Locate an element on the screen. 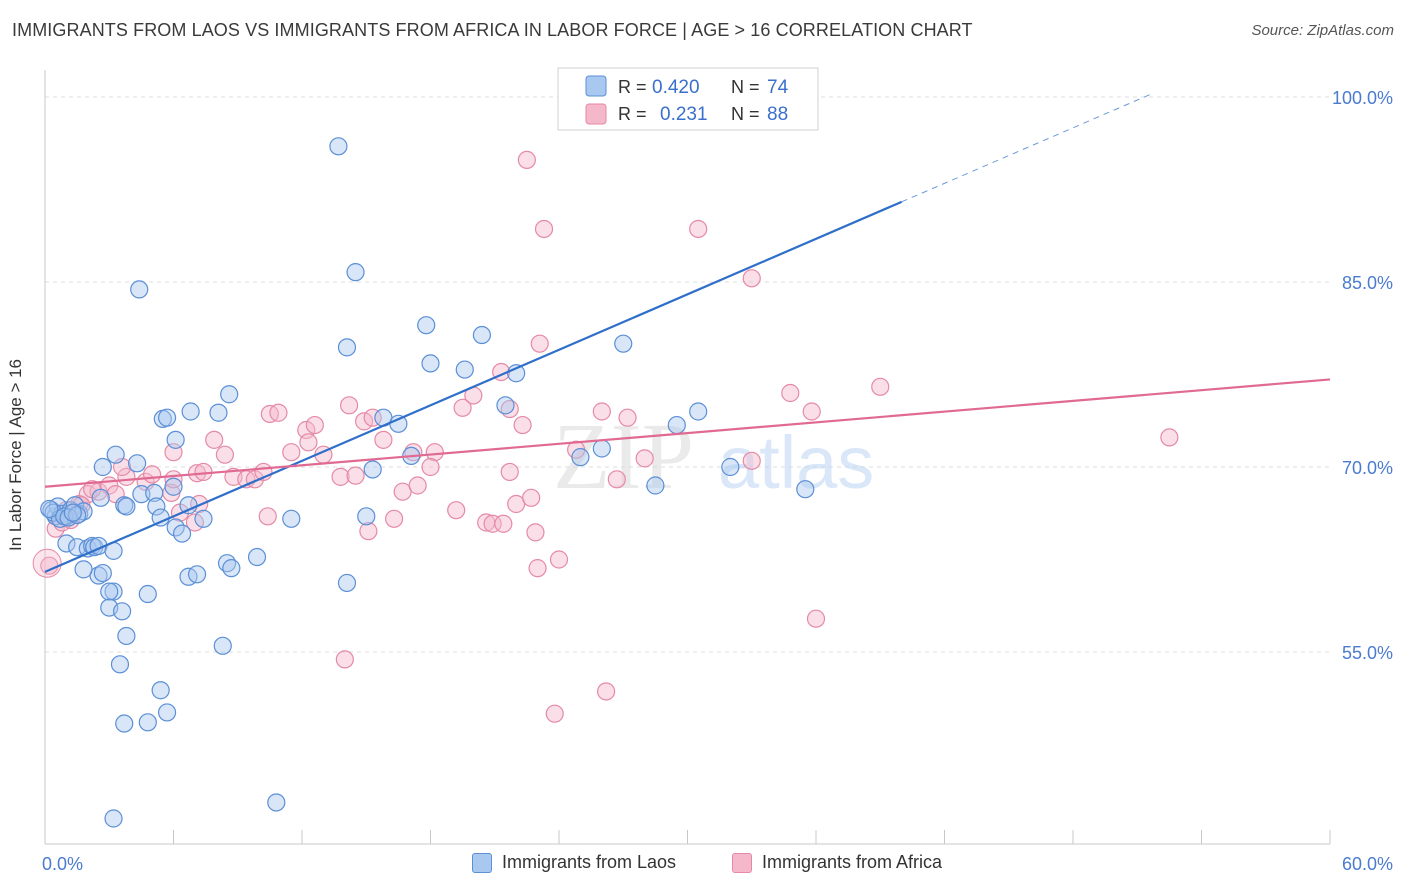 The height and width of the screenshot is (892, 1406). legend-n-label-africa: N = is located at coordinates (745, 114).